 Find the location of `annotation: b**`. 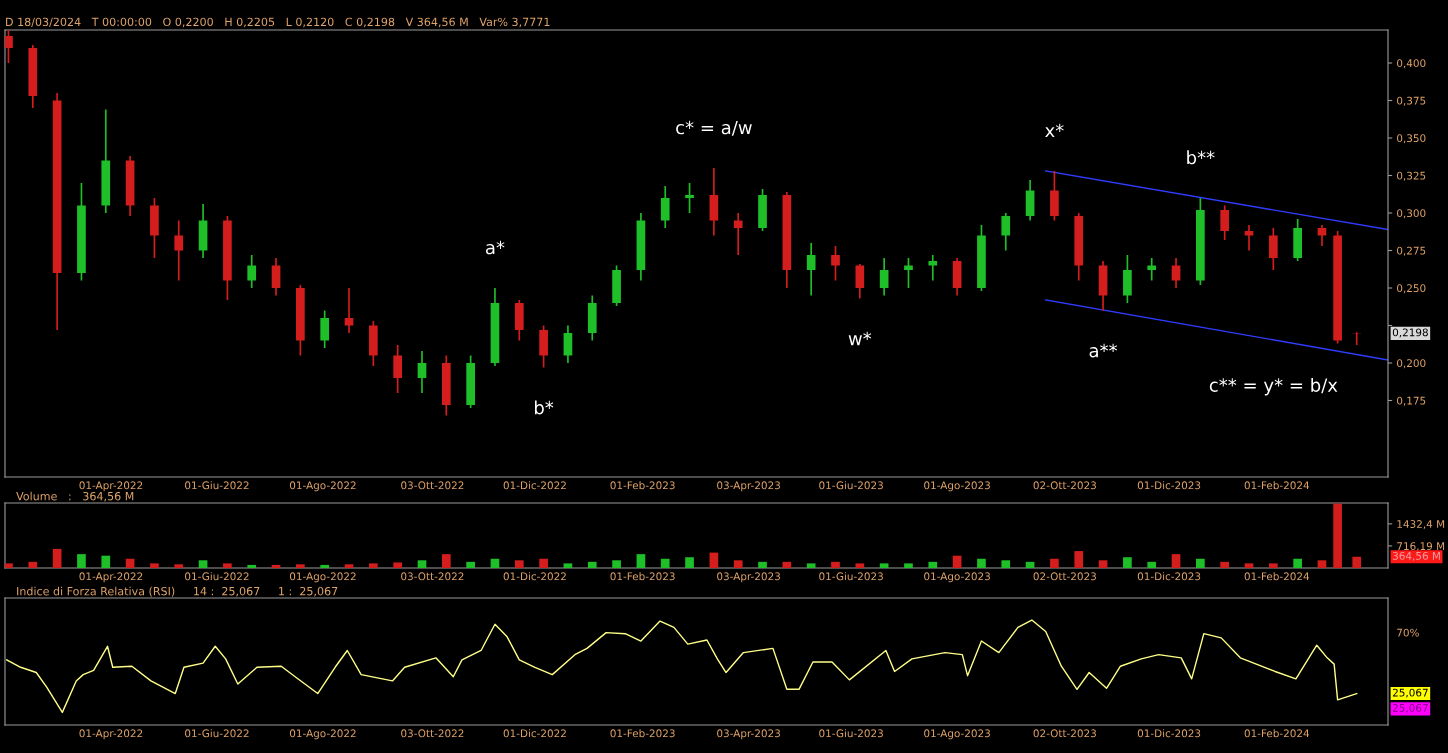

annotation: b** is located at coordinates (1201, 157).